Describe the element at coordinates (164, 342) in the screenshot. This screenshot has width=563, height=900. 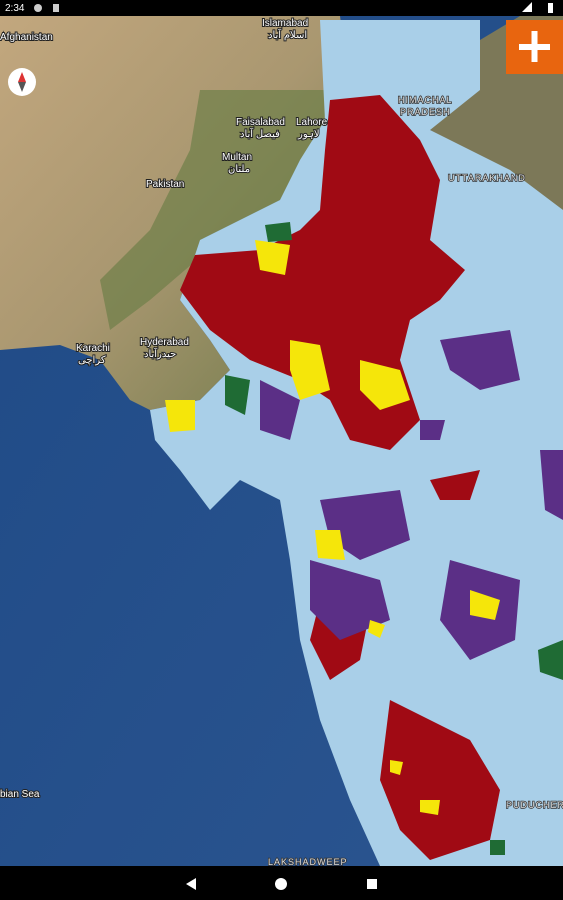
I see `map-label: Hyderabad` at that location.